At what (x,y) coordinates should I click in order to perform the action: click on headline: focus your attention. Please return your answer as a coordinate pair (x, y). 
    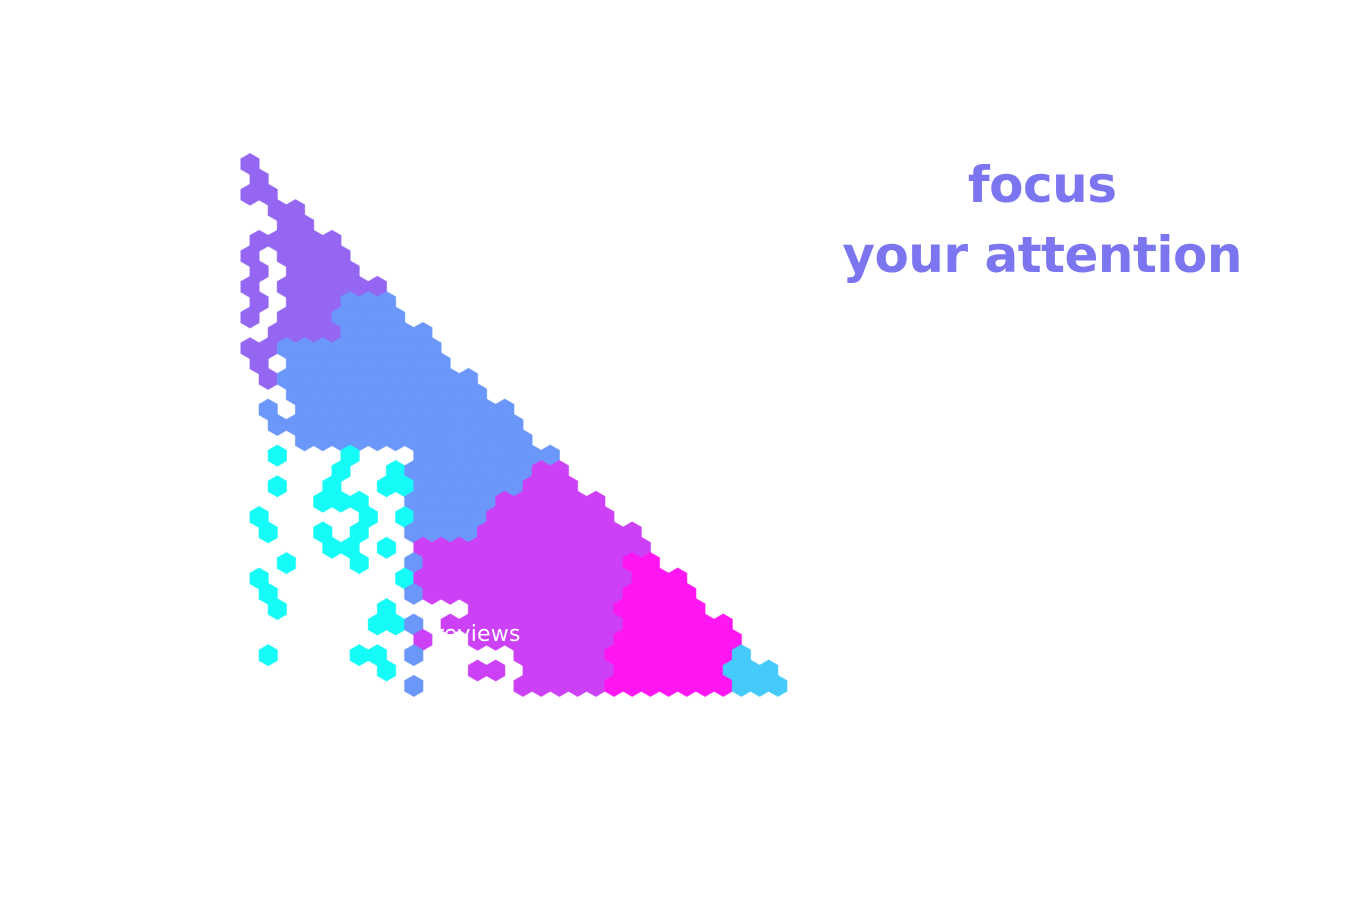
    Looking at the image, I should click on (1042, 220).